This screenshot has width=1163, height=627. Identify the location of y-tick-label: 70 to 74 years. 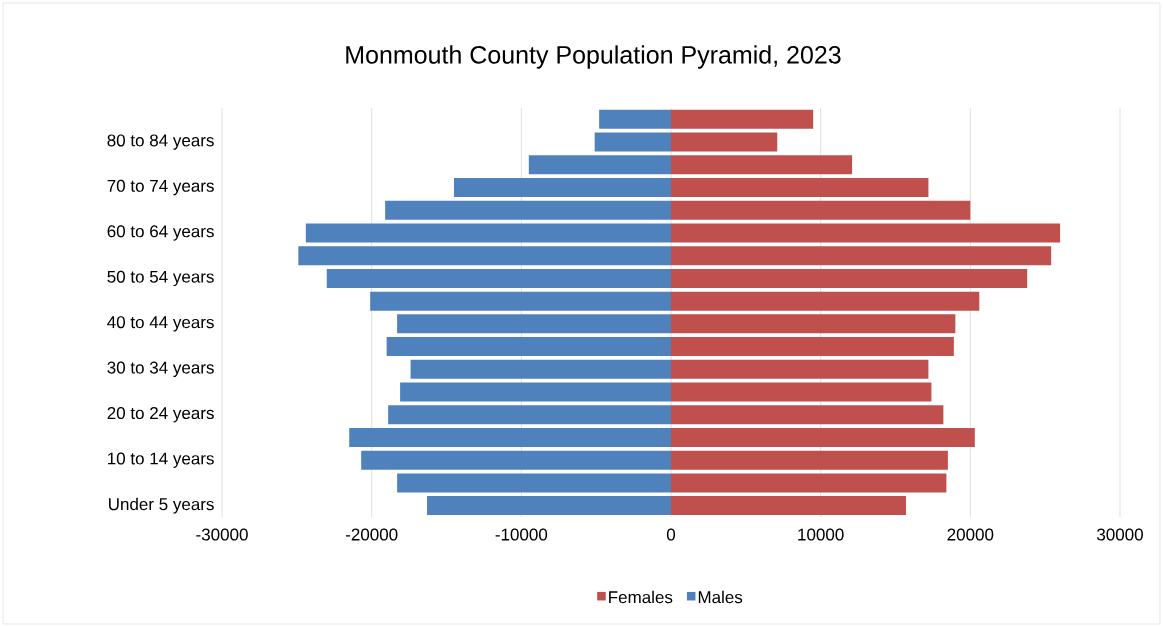
(160, 187).